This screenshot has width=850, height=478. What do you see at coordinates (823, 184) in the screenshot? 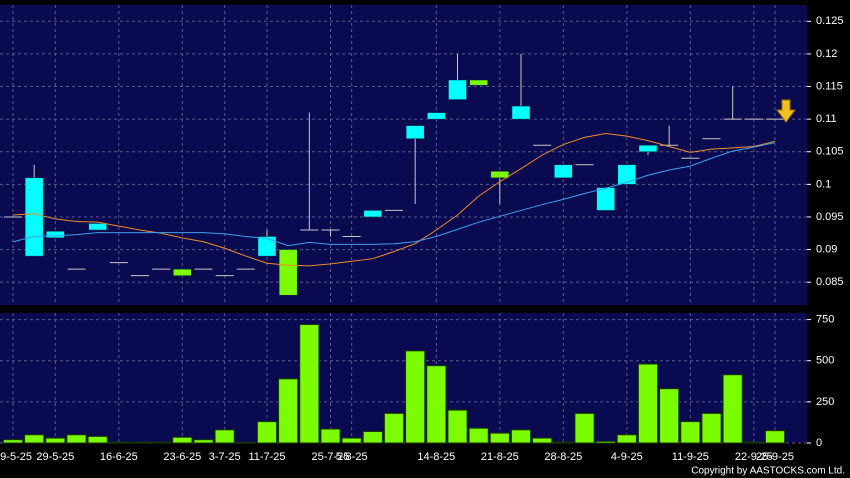
I see `y-tick-label: 0.1` at bounding box center [823, 184].